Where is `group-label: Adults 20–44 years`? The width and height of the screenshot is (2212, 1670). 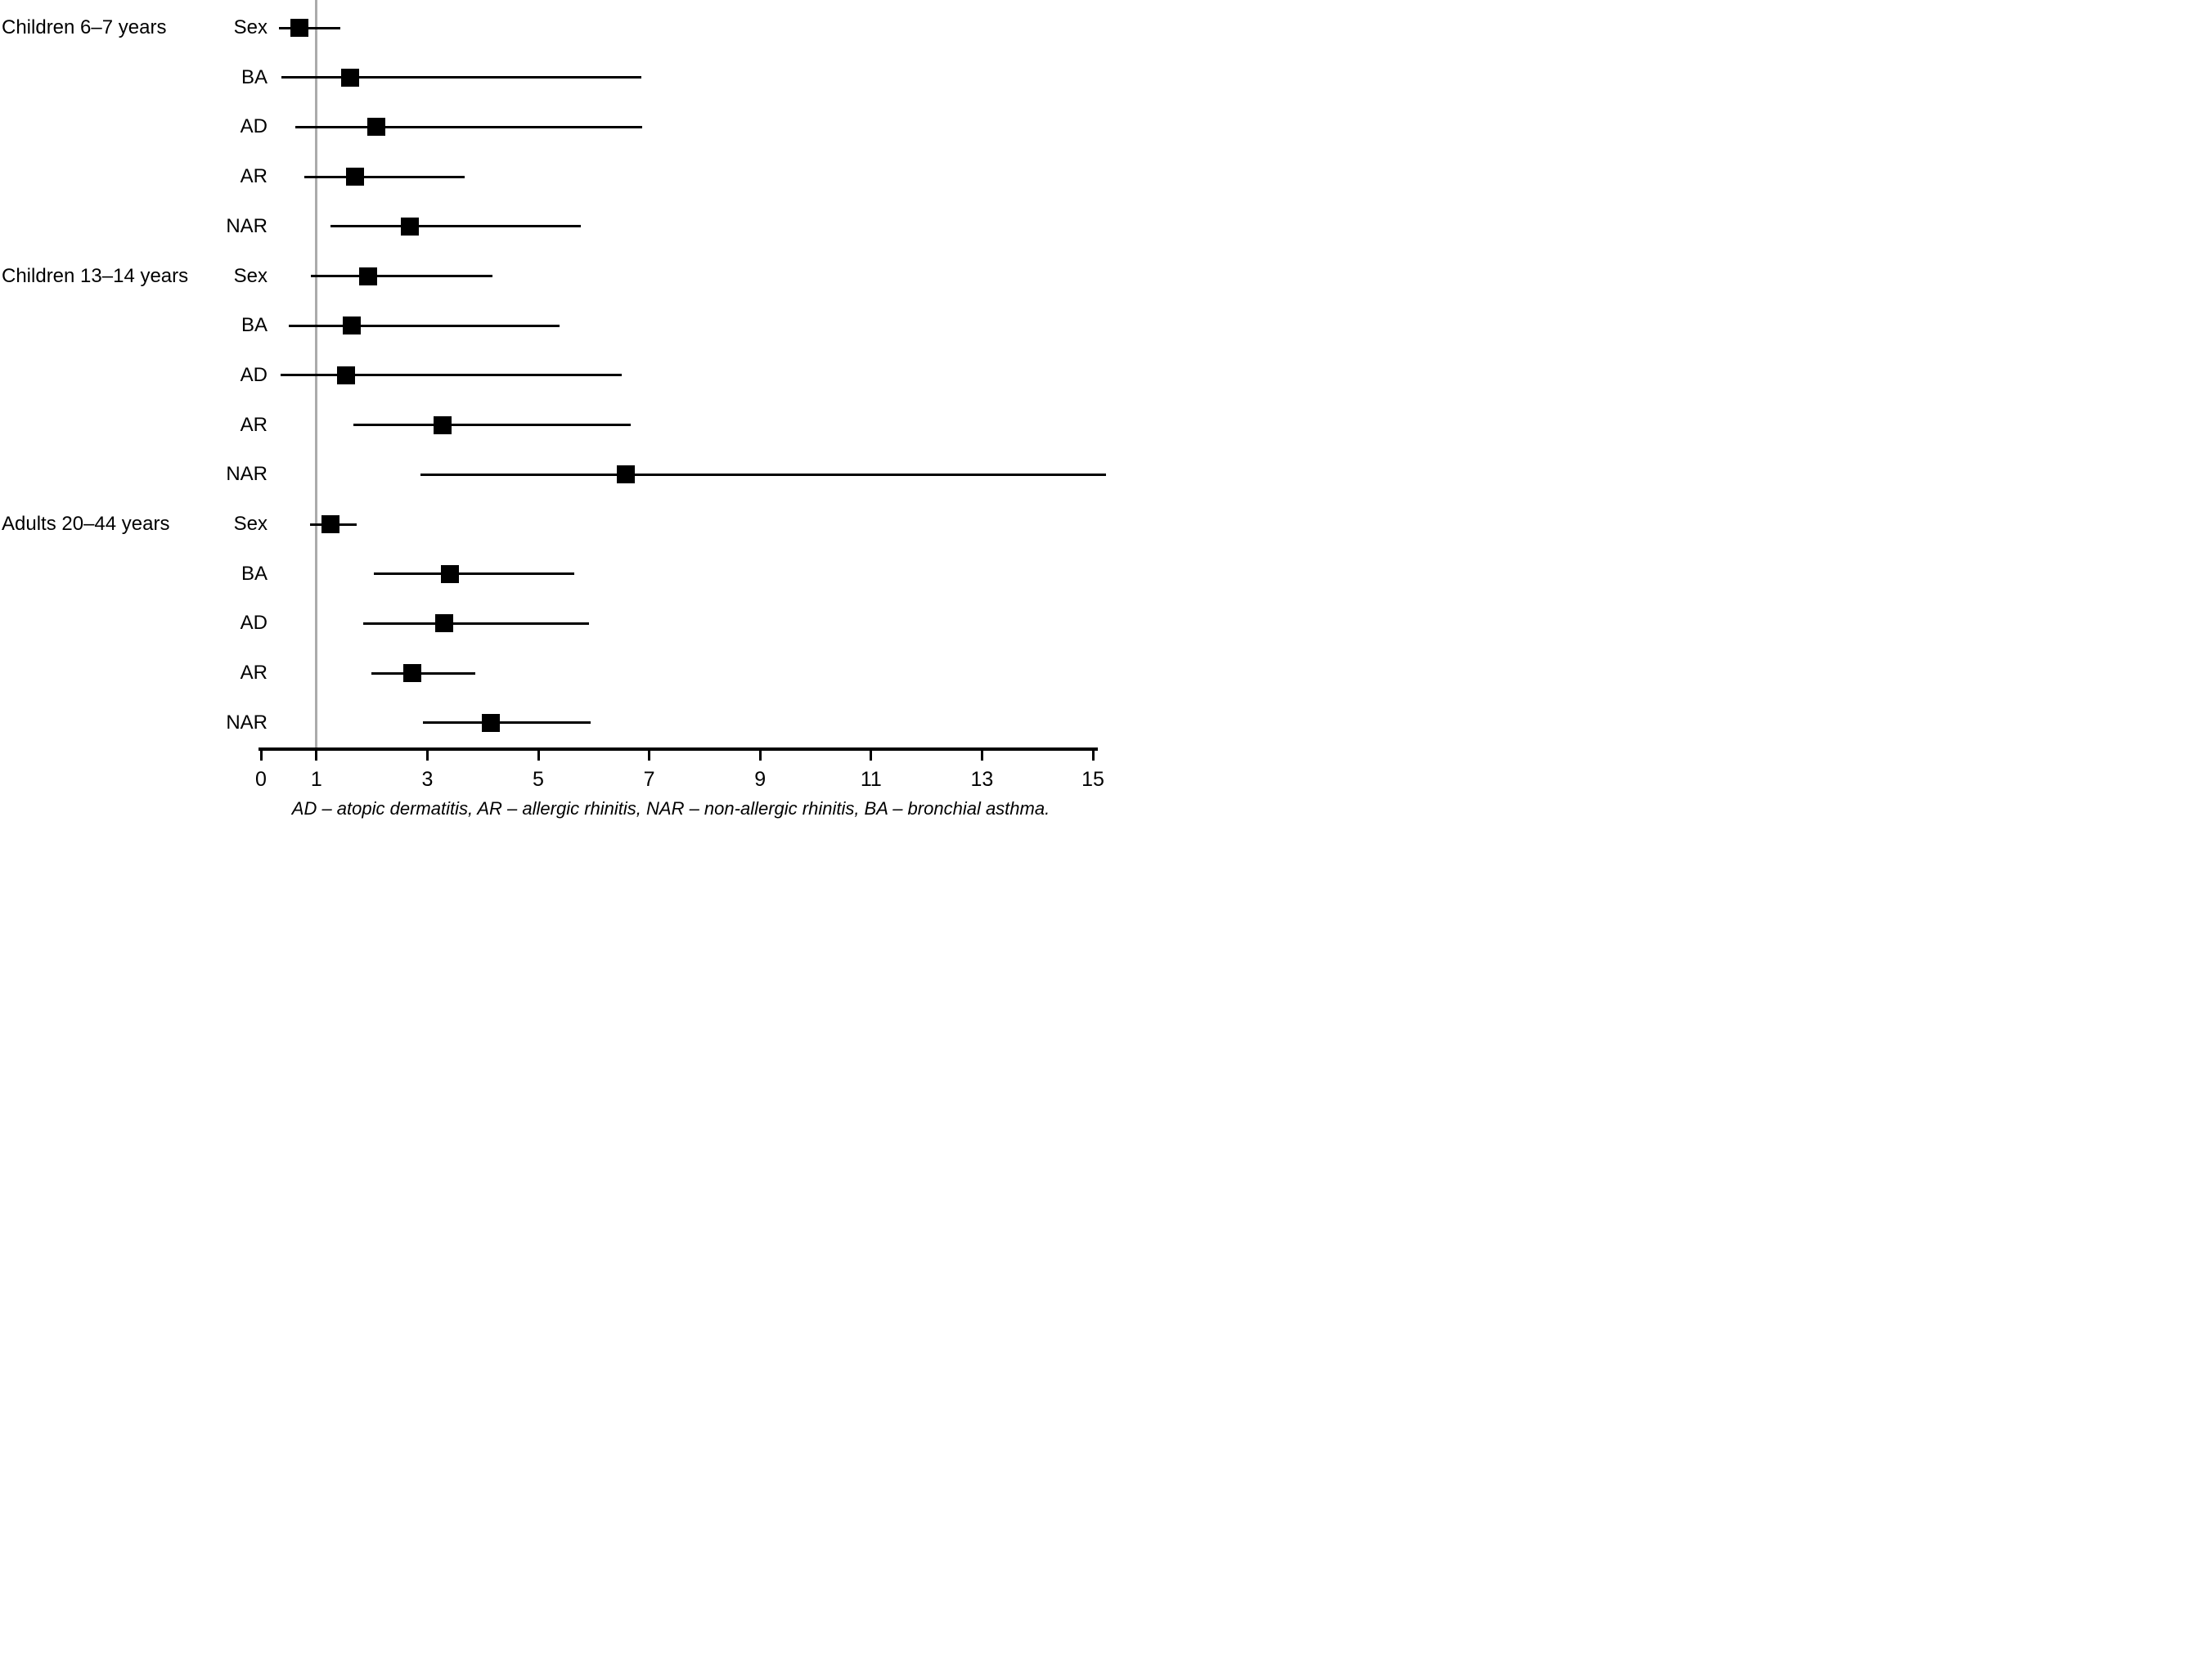
group-label: Adults 20–44 years is located at coordinates (86, 524).